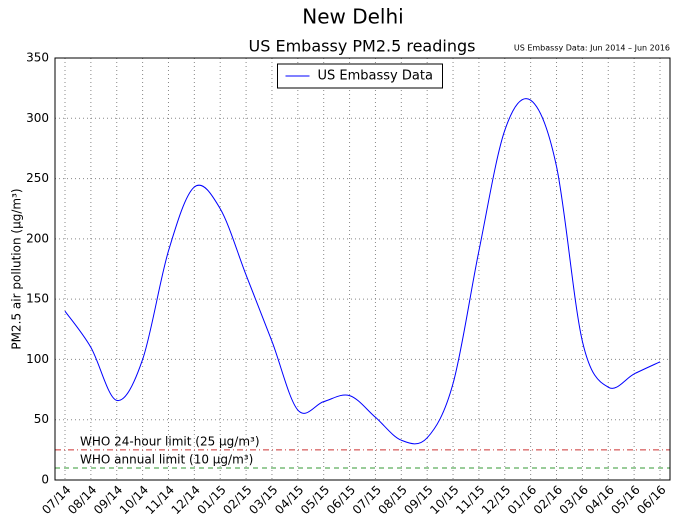  Describe the element at coordinates (37, 58) in the screenshot. I see `y-tick-label: 350` at that location.